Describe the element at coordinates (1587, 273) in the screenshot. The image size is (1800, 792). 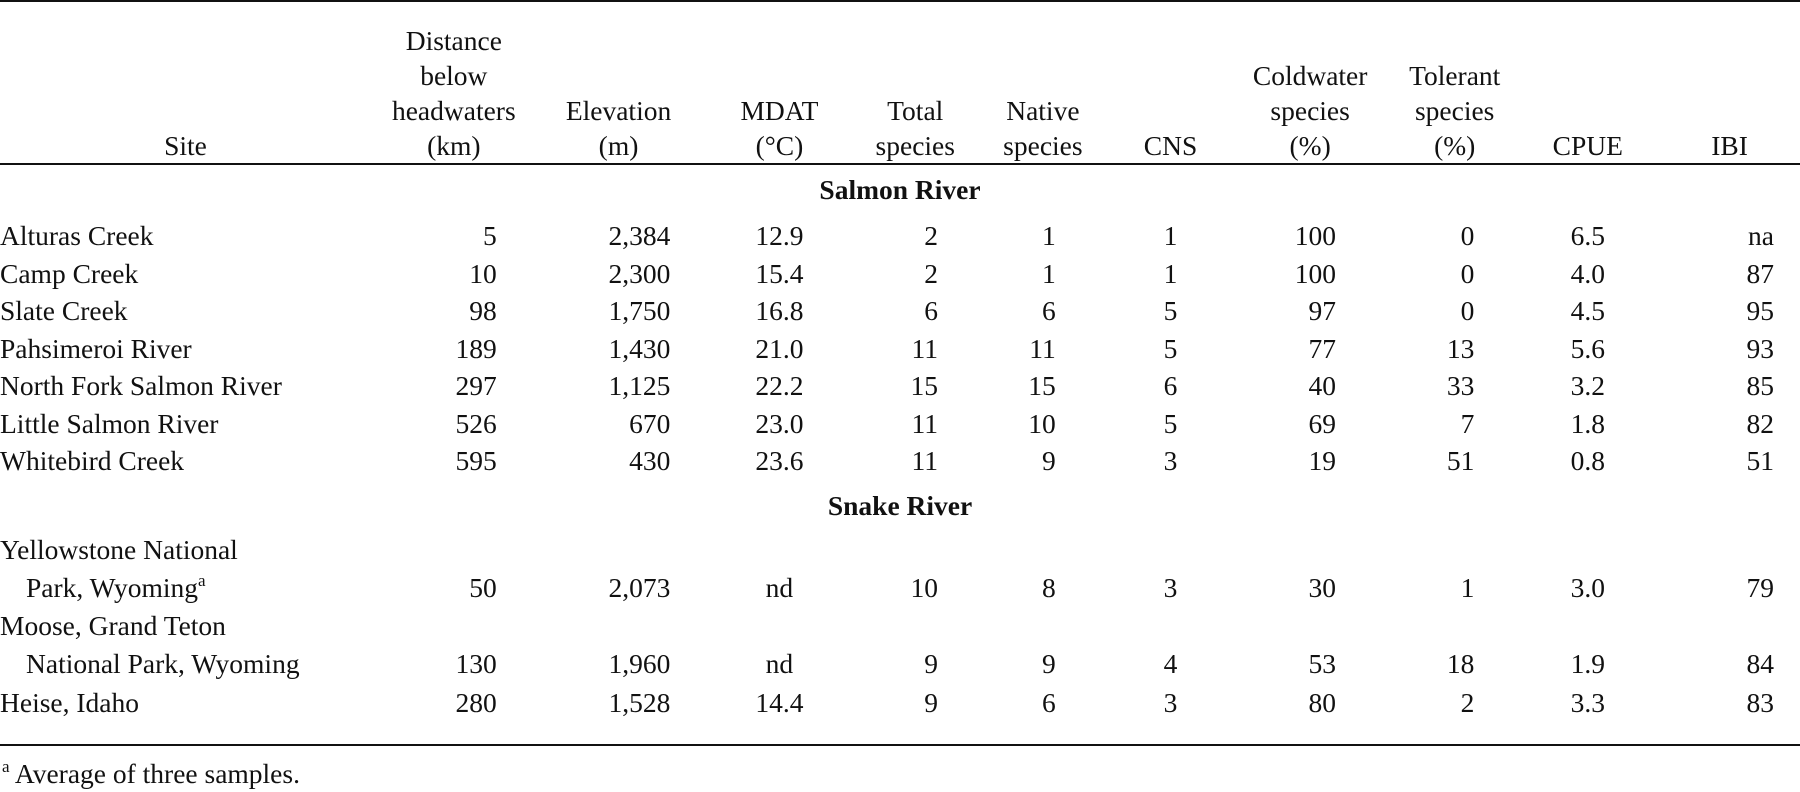
I see `cpue-cell: 4.0` at that location.